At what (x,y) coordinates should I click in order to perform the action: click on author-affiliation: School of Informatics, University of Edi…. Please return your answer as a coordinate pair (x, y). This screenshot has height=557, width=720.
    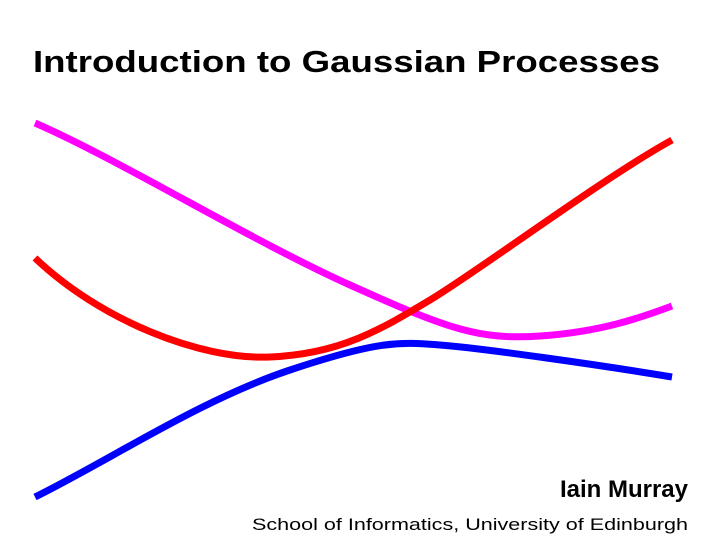
    Looking at the image, I should click on (470, 524).